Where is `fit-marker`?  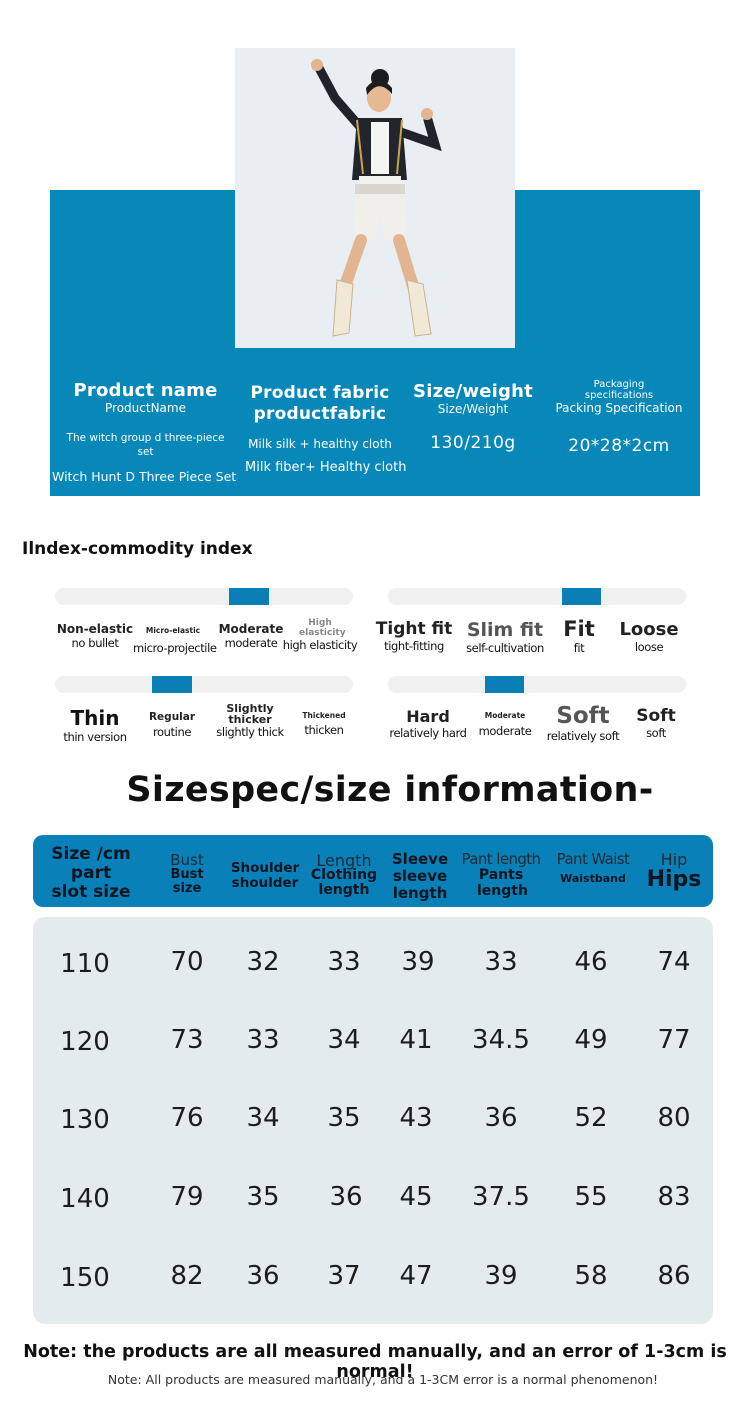 fit-marker is located at coordinates (581, 596).